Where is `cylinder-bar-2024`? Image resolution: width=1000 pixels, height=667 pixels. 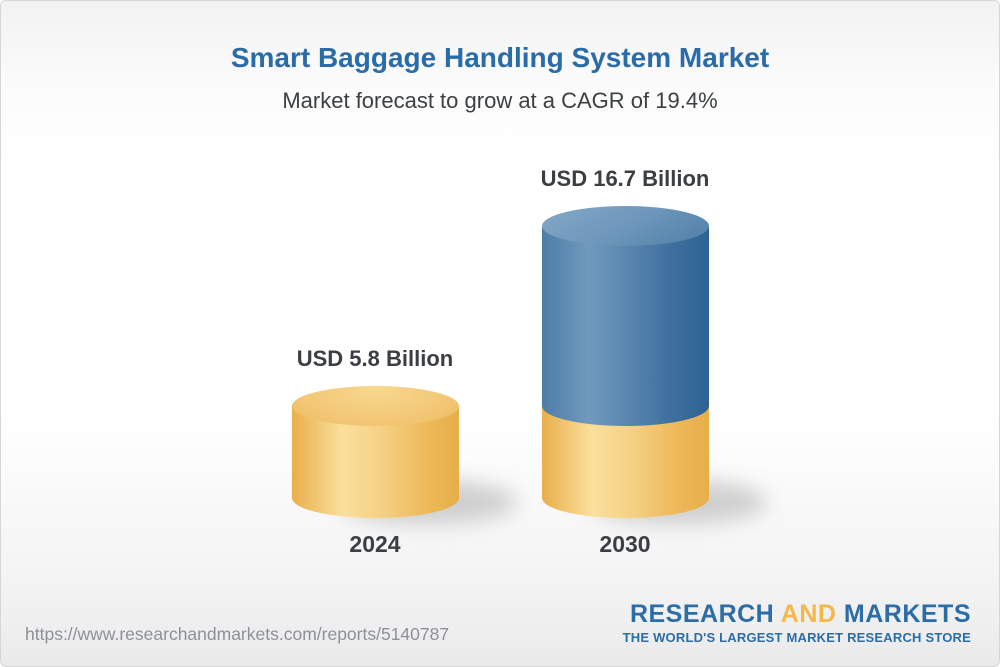
cylinder-bar-2024 is located at coordinates (404, 455).